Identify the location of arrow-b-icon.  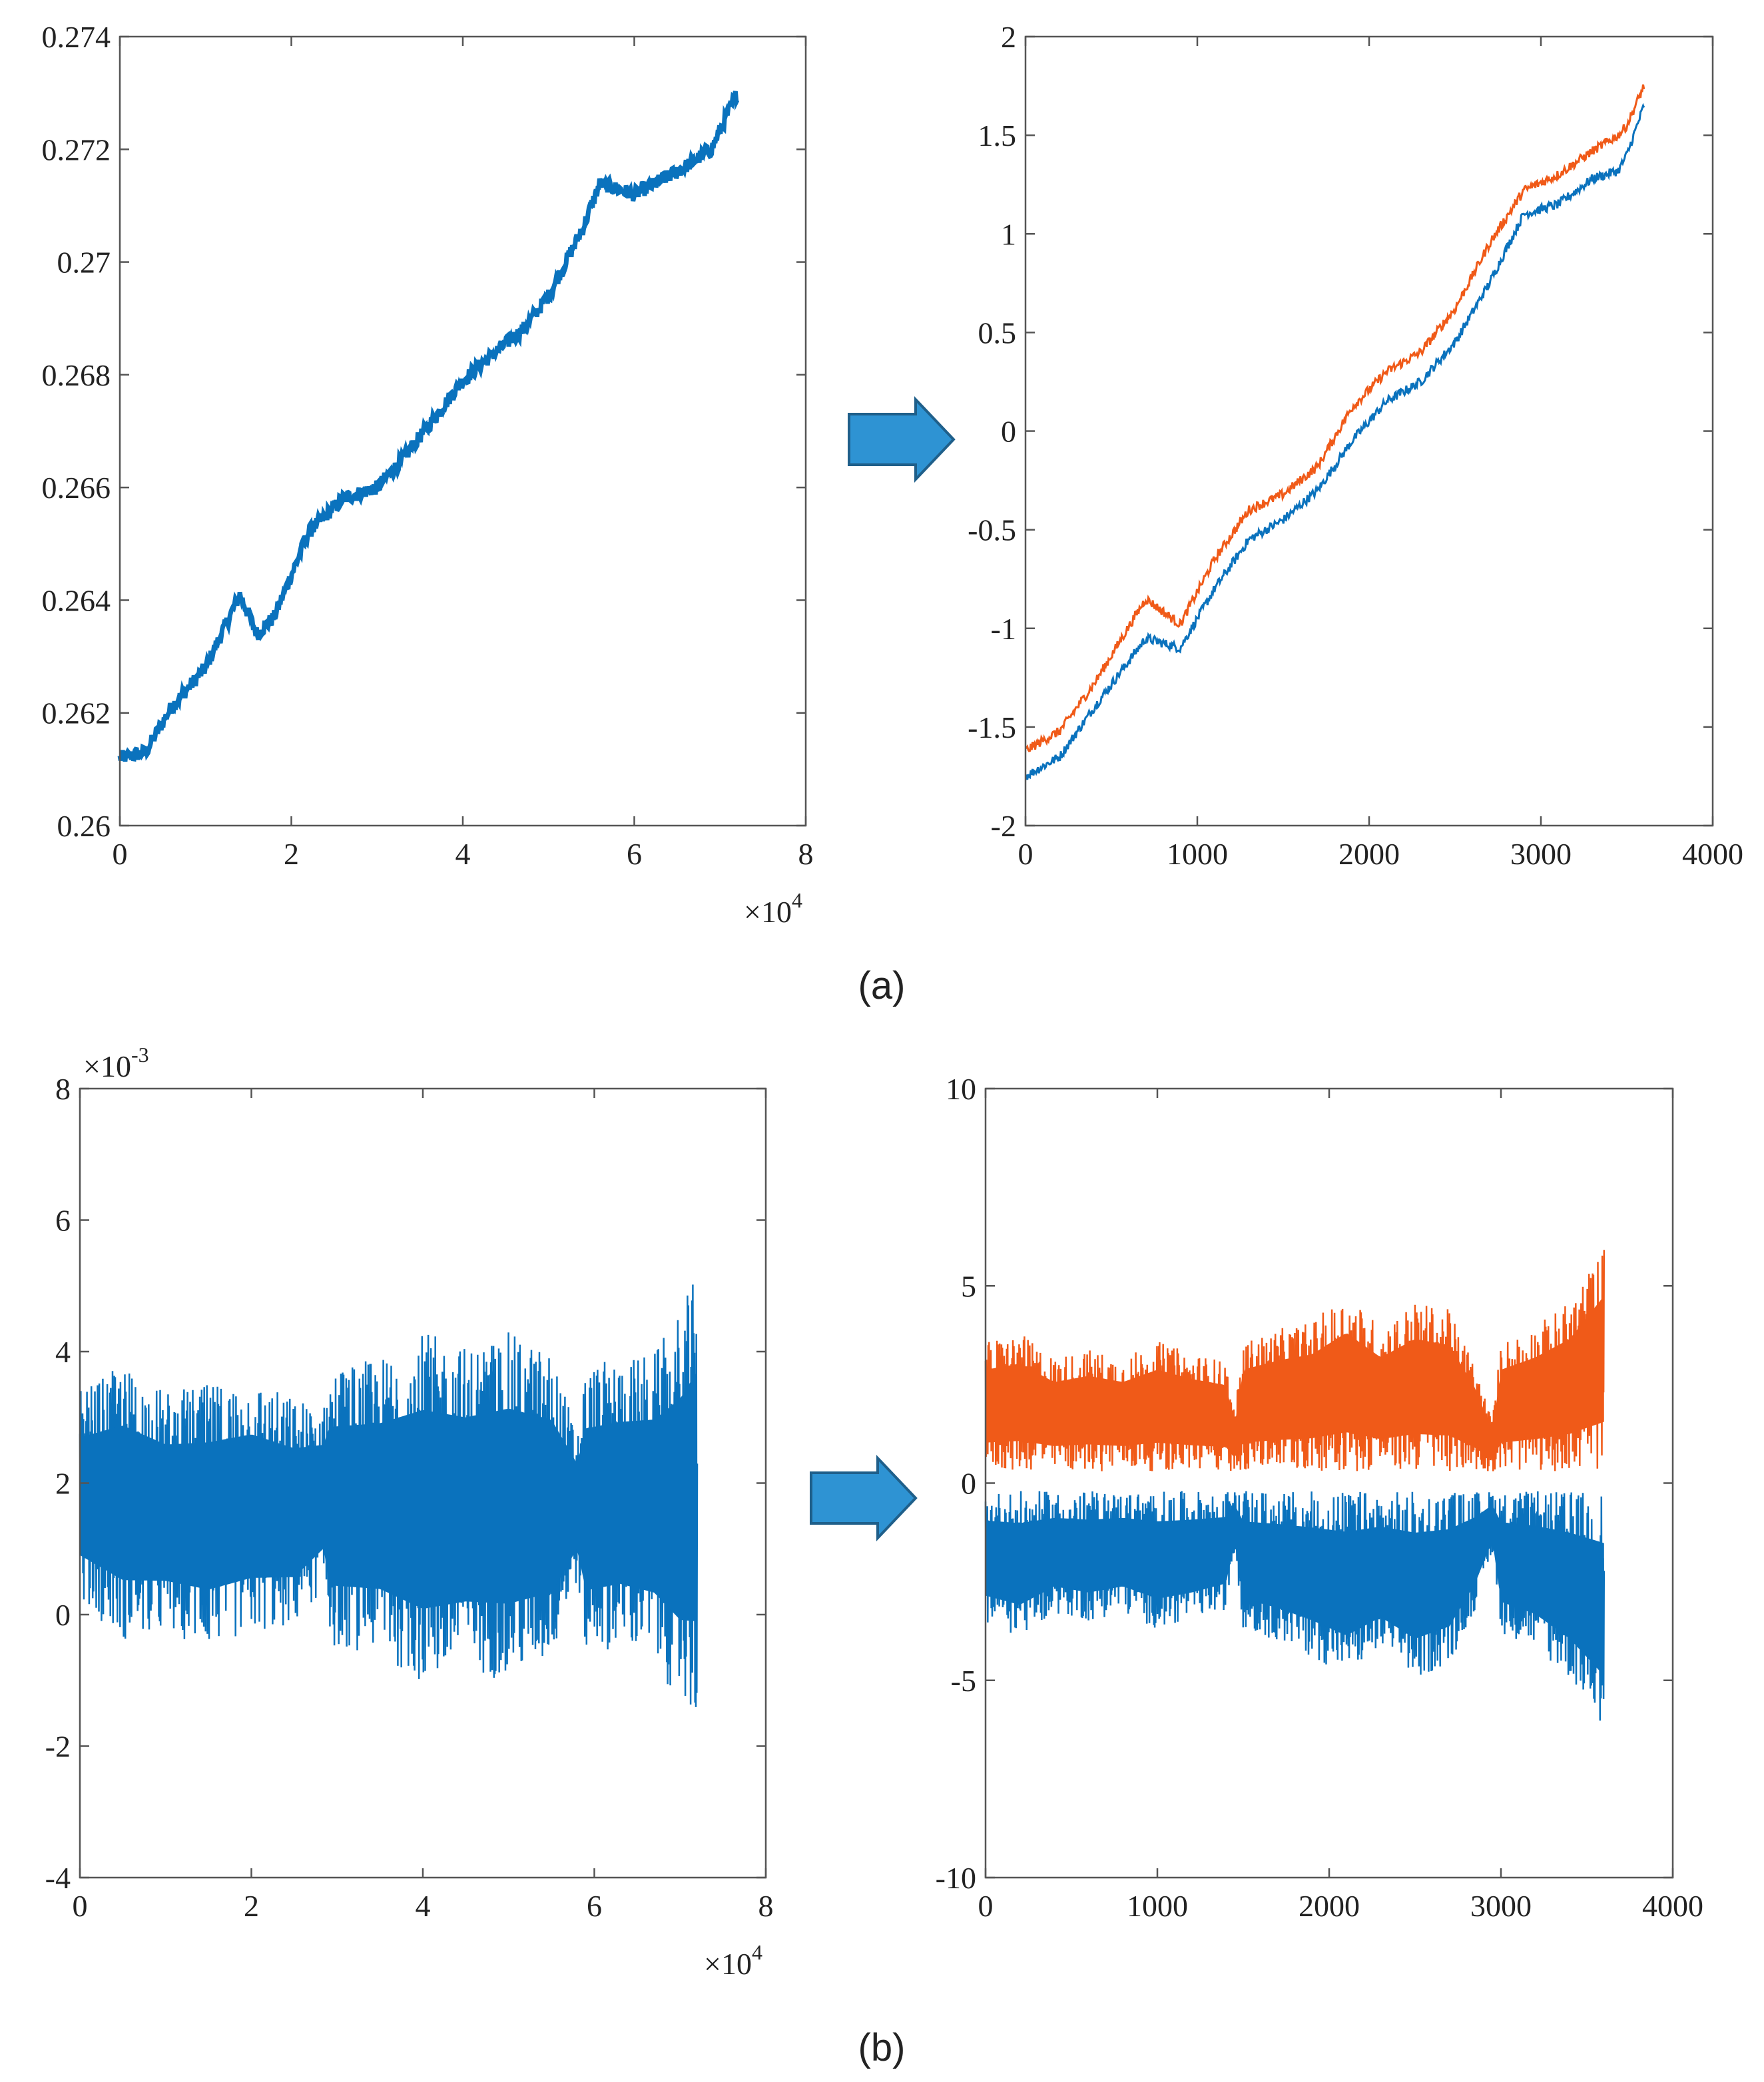
(864, 1498).